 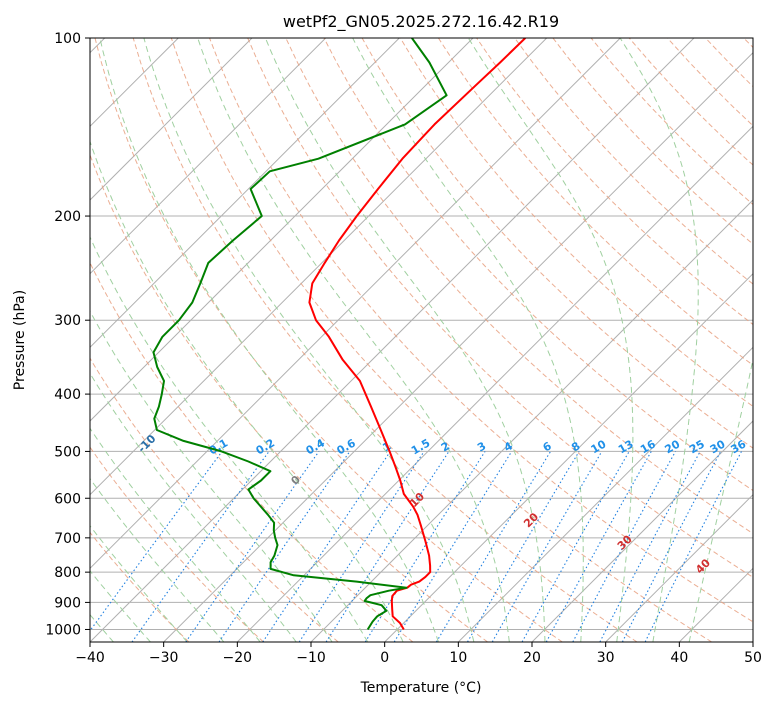 What do you see at coordinates (67, 395) in the screenshot?
I see `y-tick-label: 400` at bounding box center [67, 395].